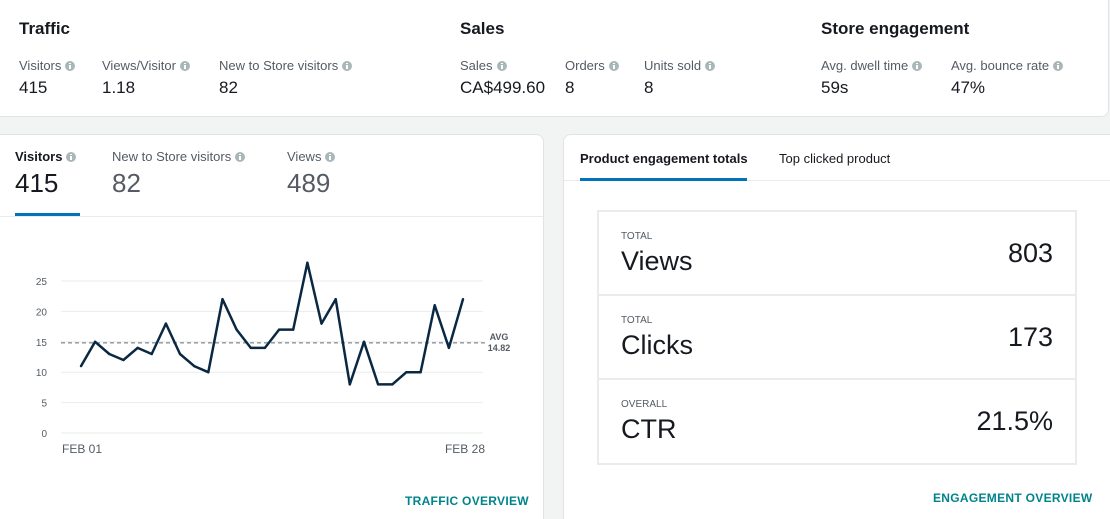 The height and width of the screenshot is (519, 1110). I want to click on total-name: Views, so click(657, 261).